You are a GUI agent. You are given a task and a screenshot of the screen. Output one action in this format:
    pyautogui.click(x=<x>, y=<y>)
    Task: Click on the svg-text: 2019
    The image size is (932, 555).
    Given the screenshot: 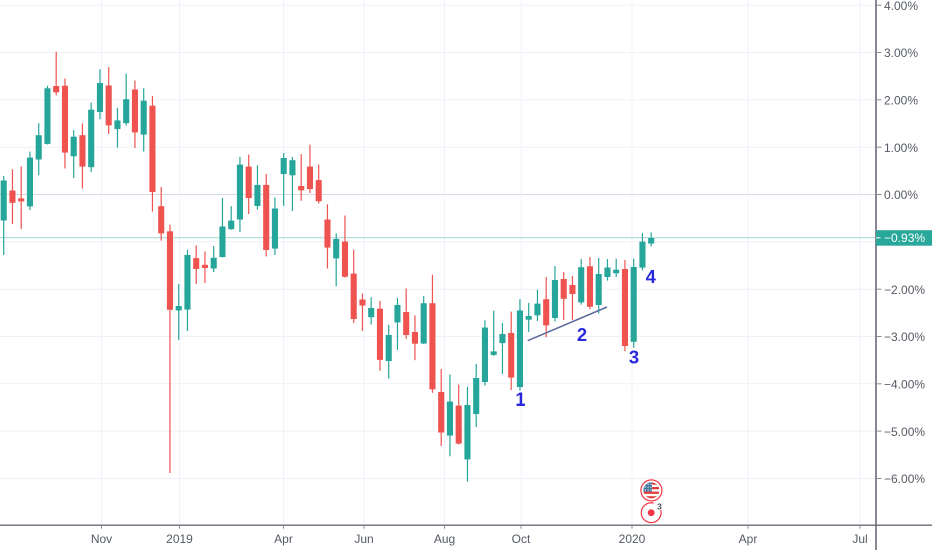 What is the action you would take?
    pyautogui.click(x=179, y=539)
    